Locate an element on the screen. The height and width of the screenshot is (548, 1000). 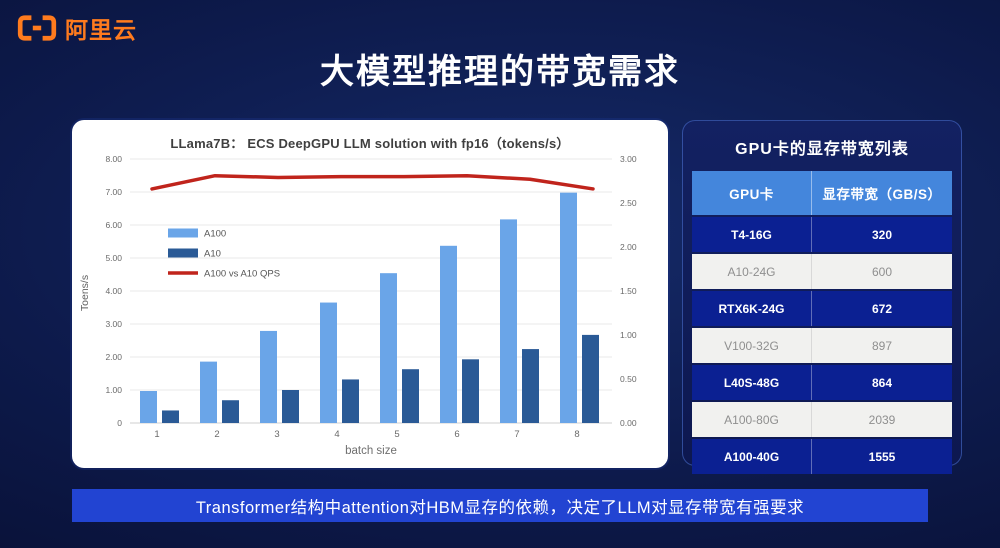
svg-text: 1.50 is located at coordinates (628, 291).